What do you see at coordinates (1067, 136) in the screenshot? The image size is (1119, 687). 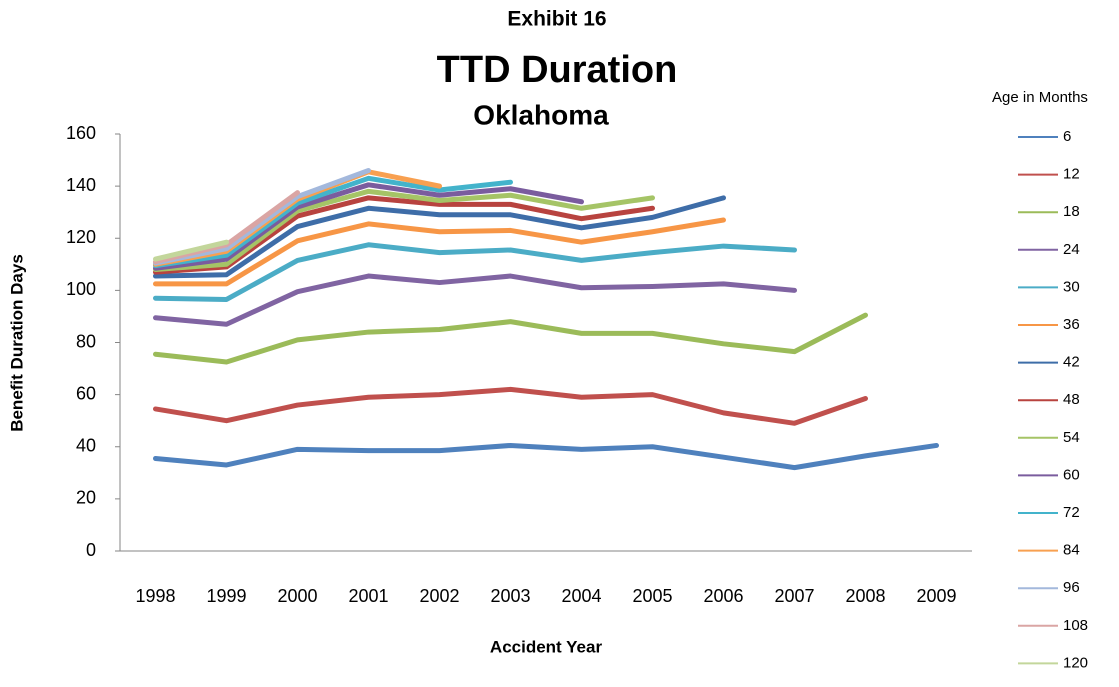 I see `legend-label: 6` at bounding box center [1067, 136].